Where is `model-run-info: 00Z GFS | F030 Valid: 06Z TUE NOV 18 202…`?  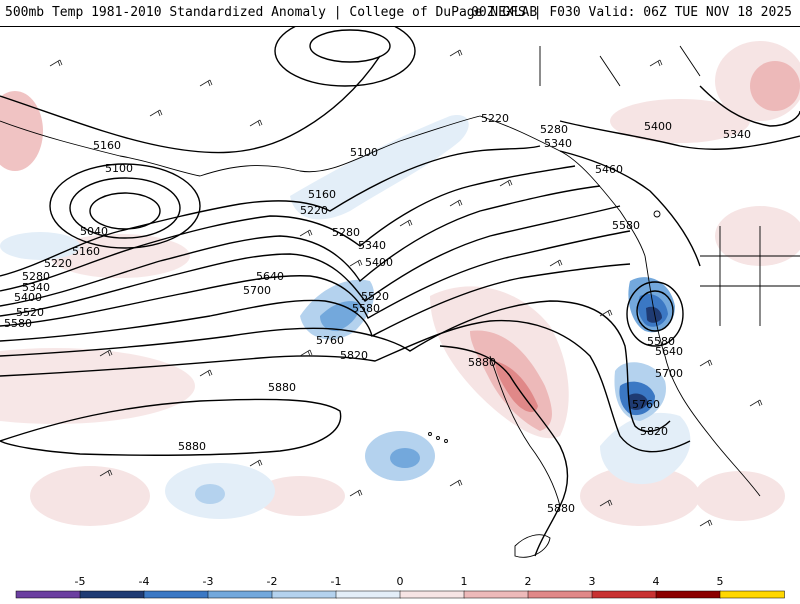 model-run-info: 00Z GFS | F030 Valid: 06Z TUE NOV 18 202… is located at coordinates (631, 12).